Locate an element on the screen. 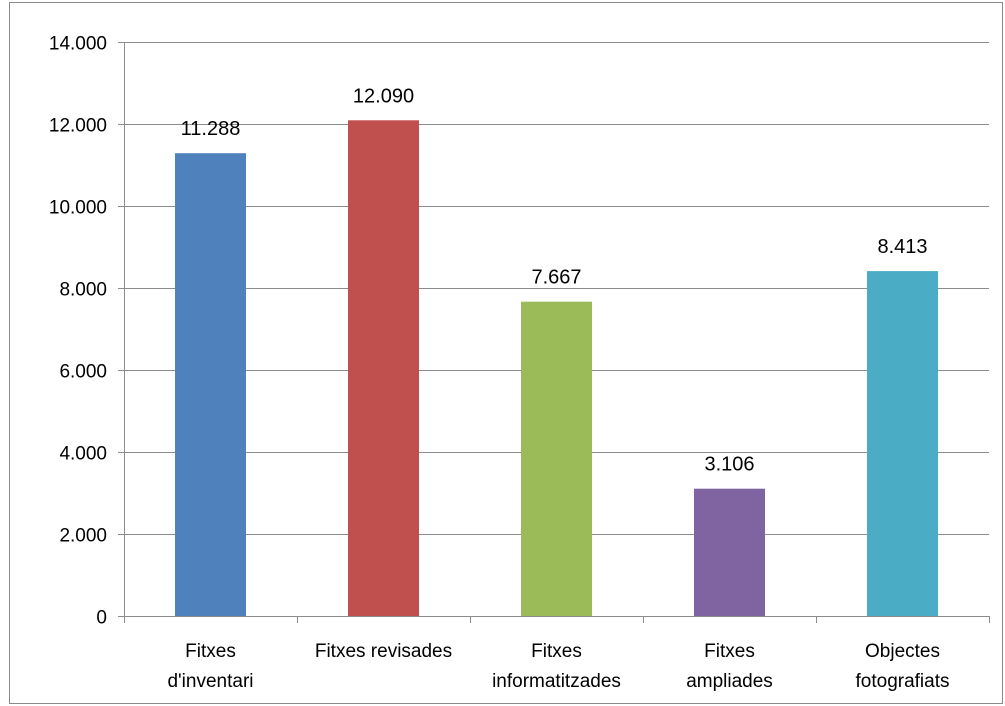 This screenshot has height=706, width=1005. x-category-label: ampliades is located at coordinates (729, 681).